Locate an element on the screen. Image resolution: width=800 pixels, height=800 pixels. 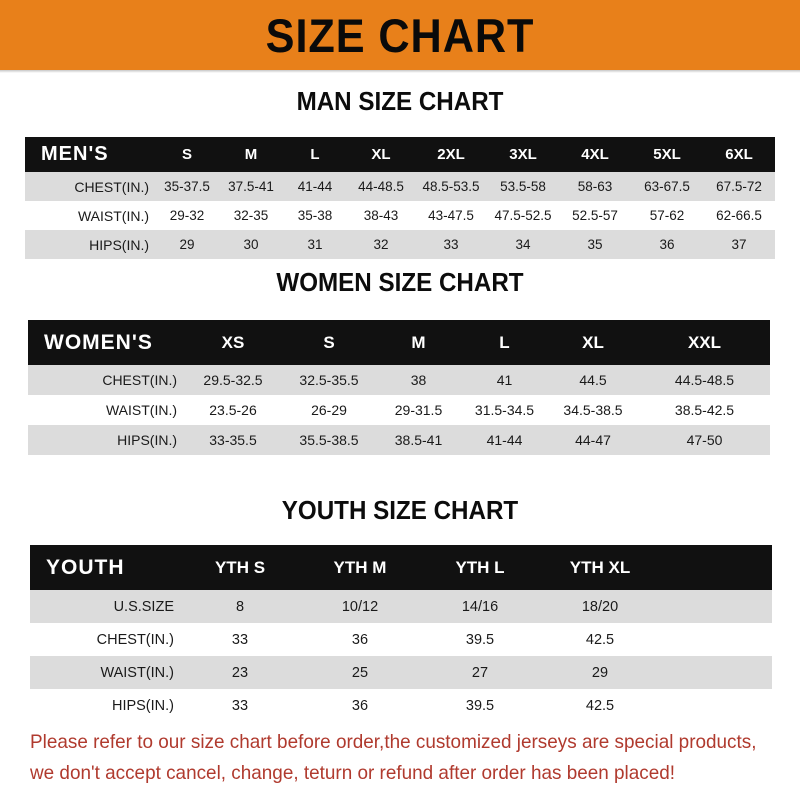
youth-cell: 10/12 is located at coordinates (360, 606).